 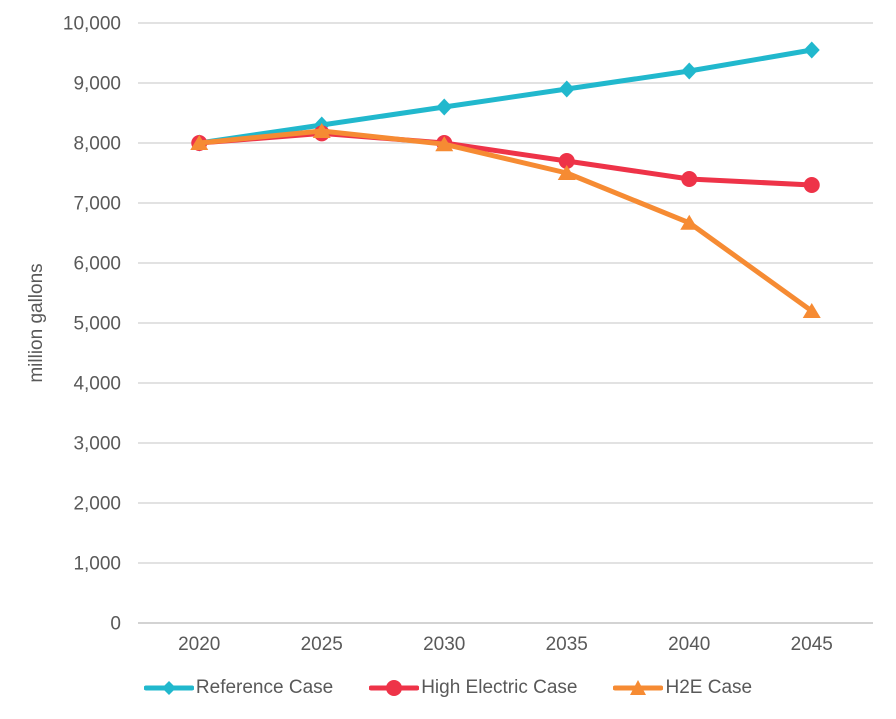 I want to click on x-tick-label: 2040, so click(x=689, y=644).